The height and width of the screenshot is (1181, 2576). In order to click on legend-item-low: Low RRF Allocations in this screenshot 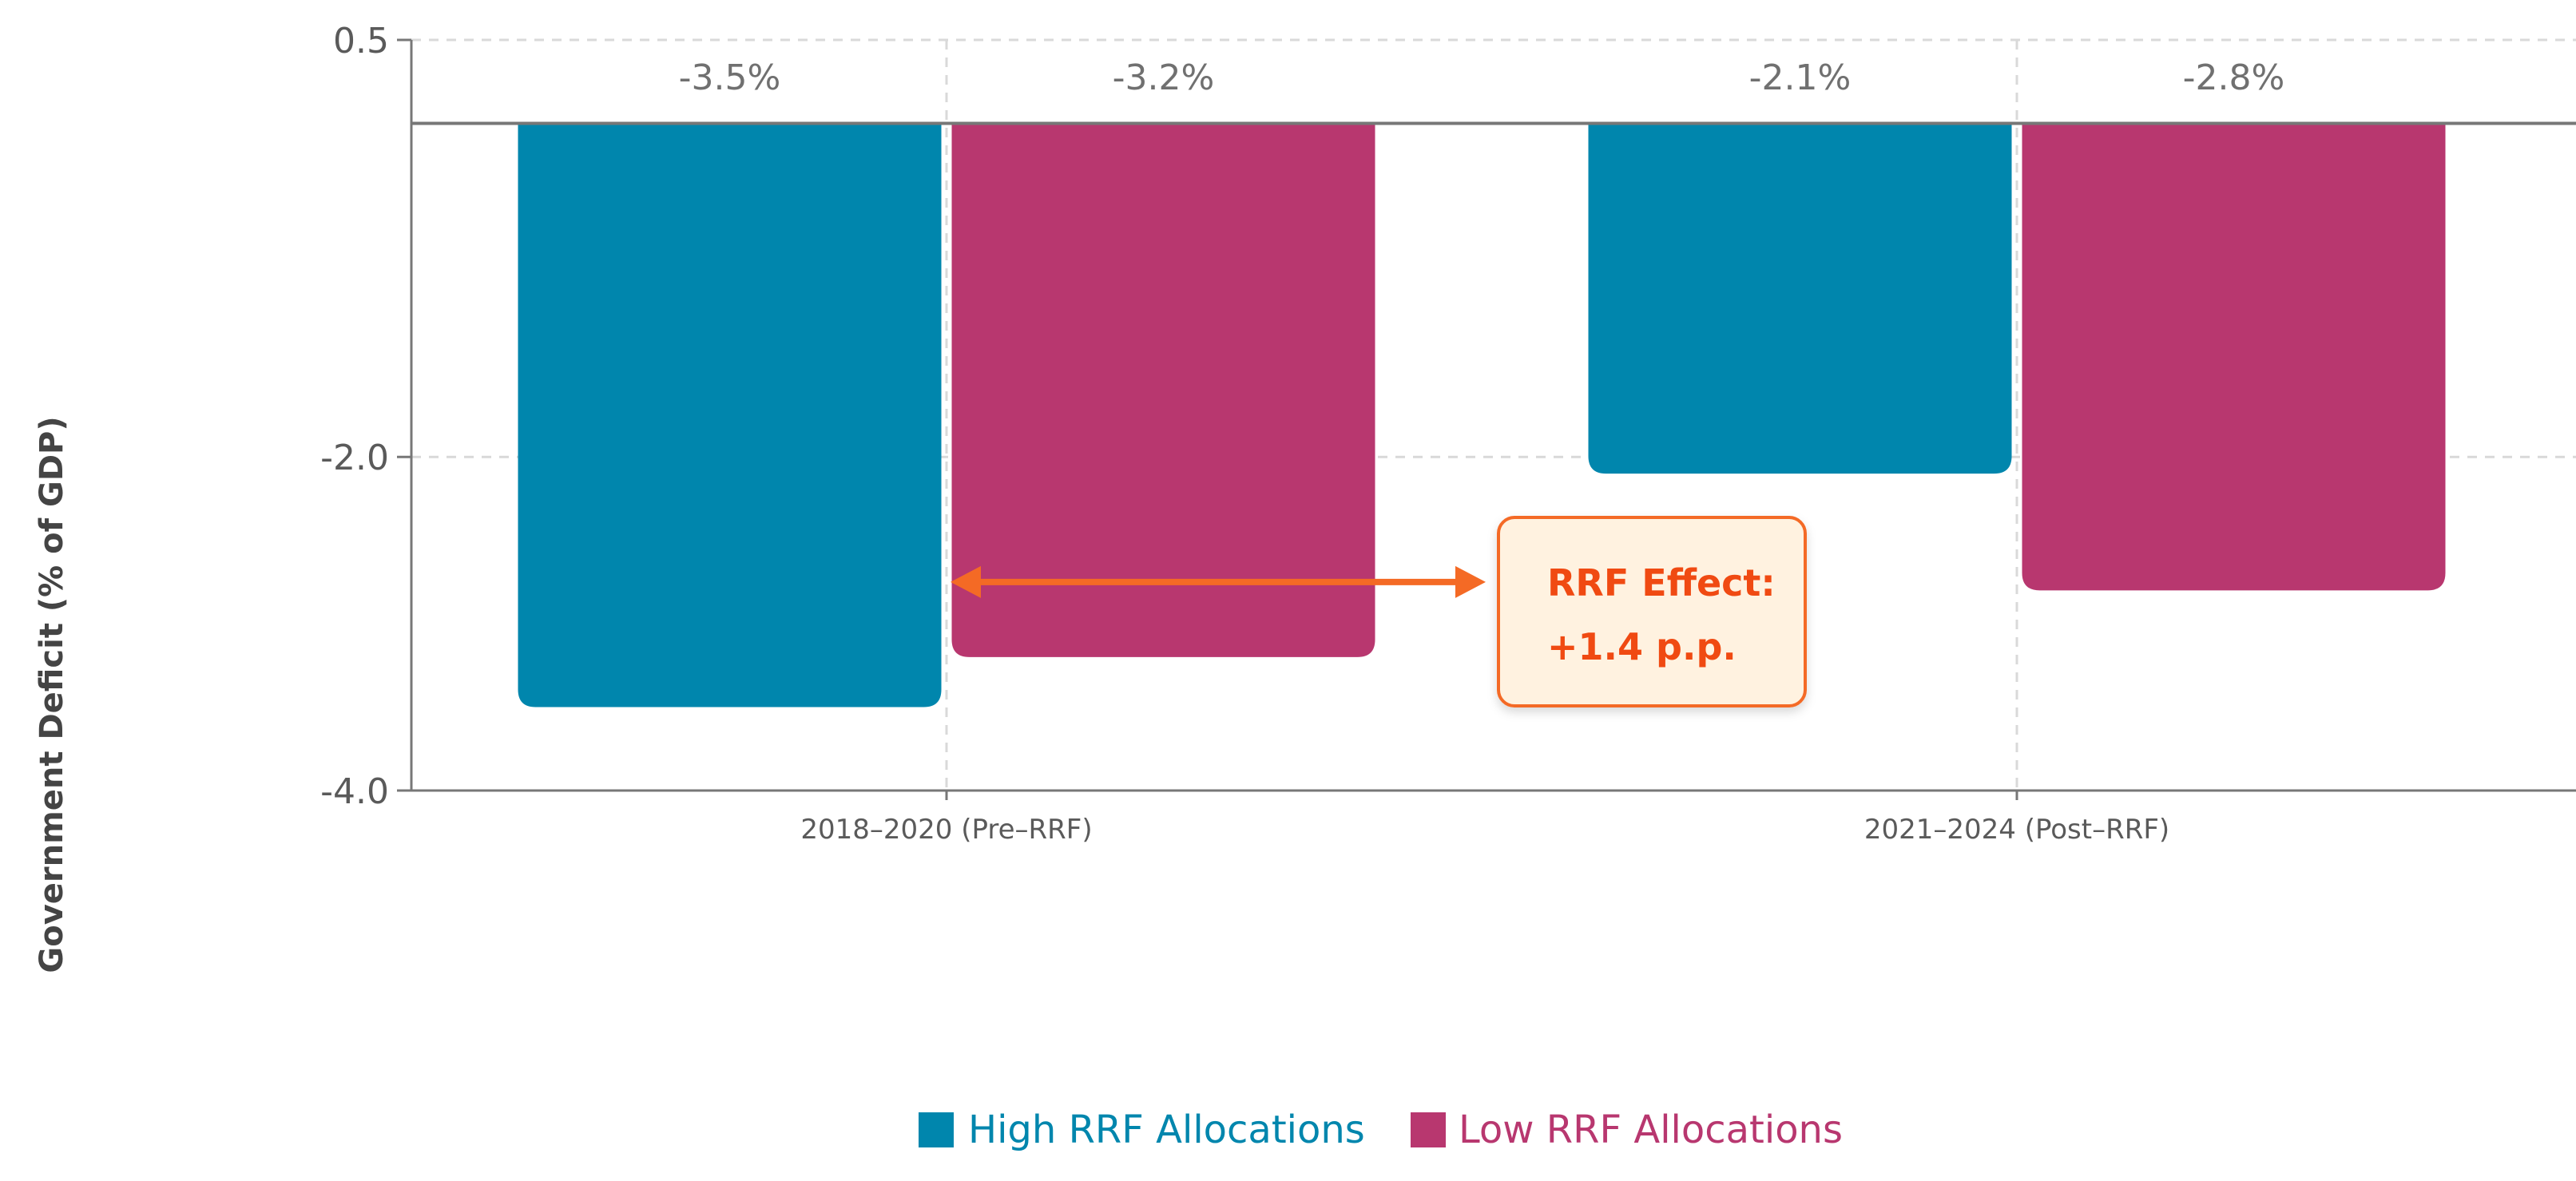, I will do `click(1627, 1130)`.